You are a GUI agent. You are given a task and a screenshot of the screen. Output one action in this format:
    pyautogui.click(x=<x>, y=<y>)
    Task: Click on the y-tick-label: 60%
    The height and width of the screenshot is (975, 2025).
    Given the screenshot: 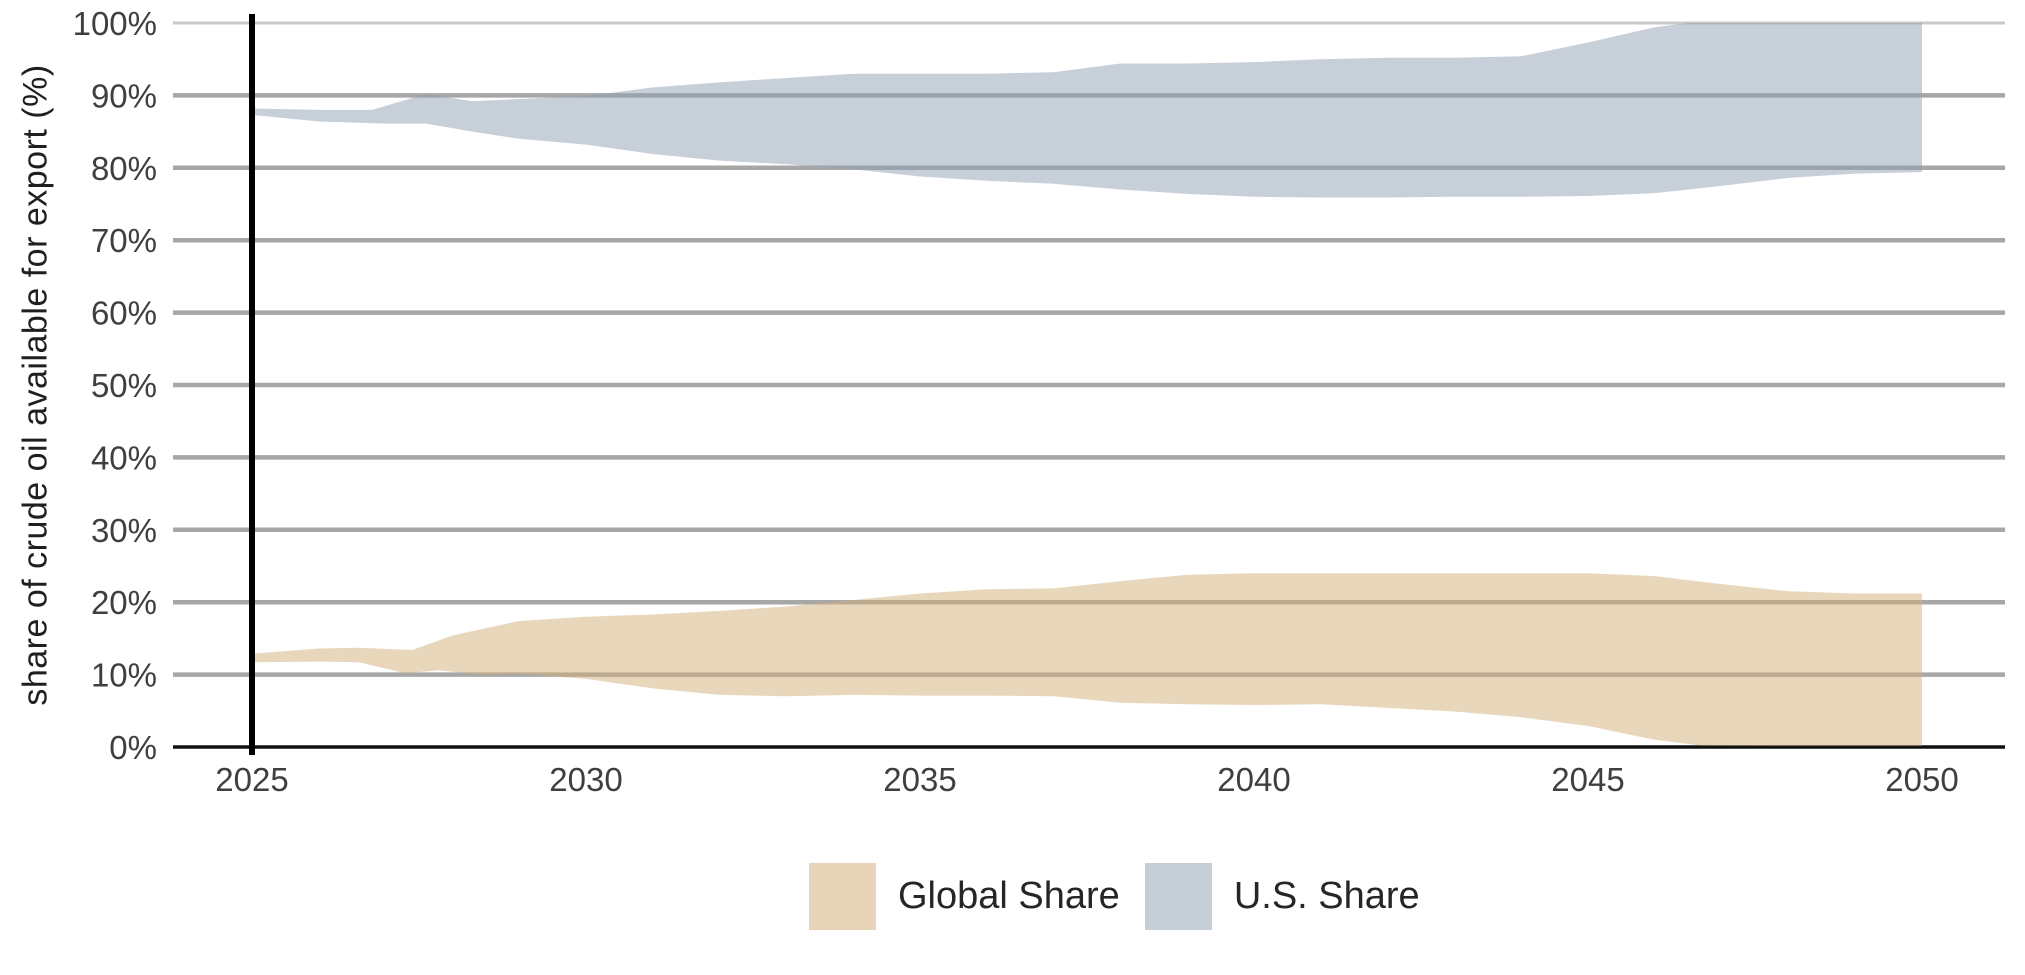 What is the action you would take?
    pyautogui.click(x=124, y=313)
    